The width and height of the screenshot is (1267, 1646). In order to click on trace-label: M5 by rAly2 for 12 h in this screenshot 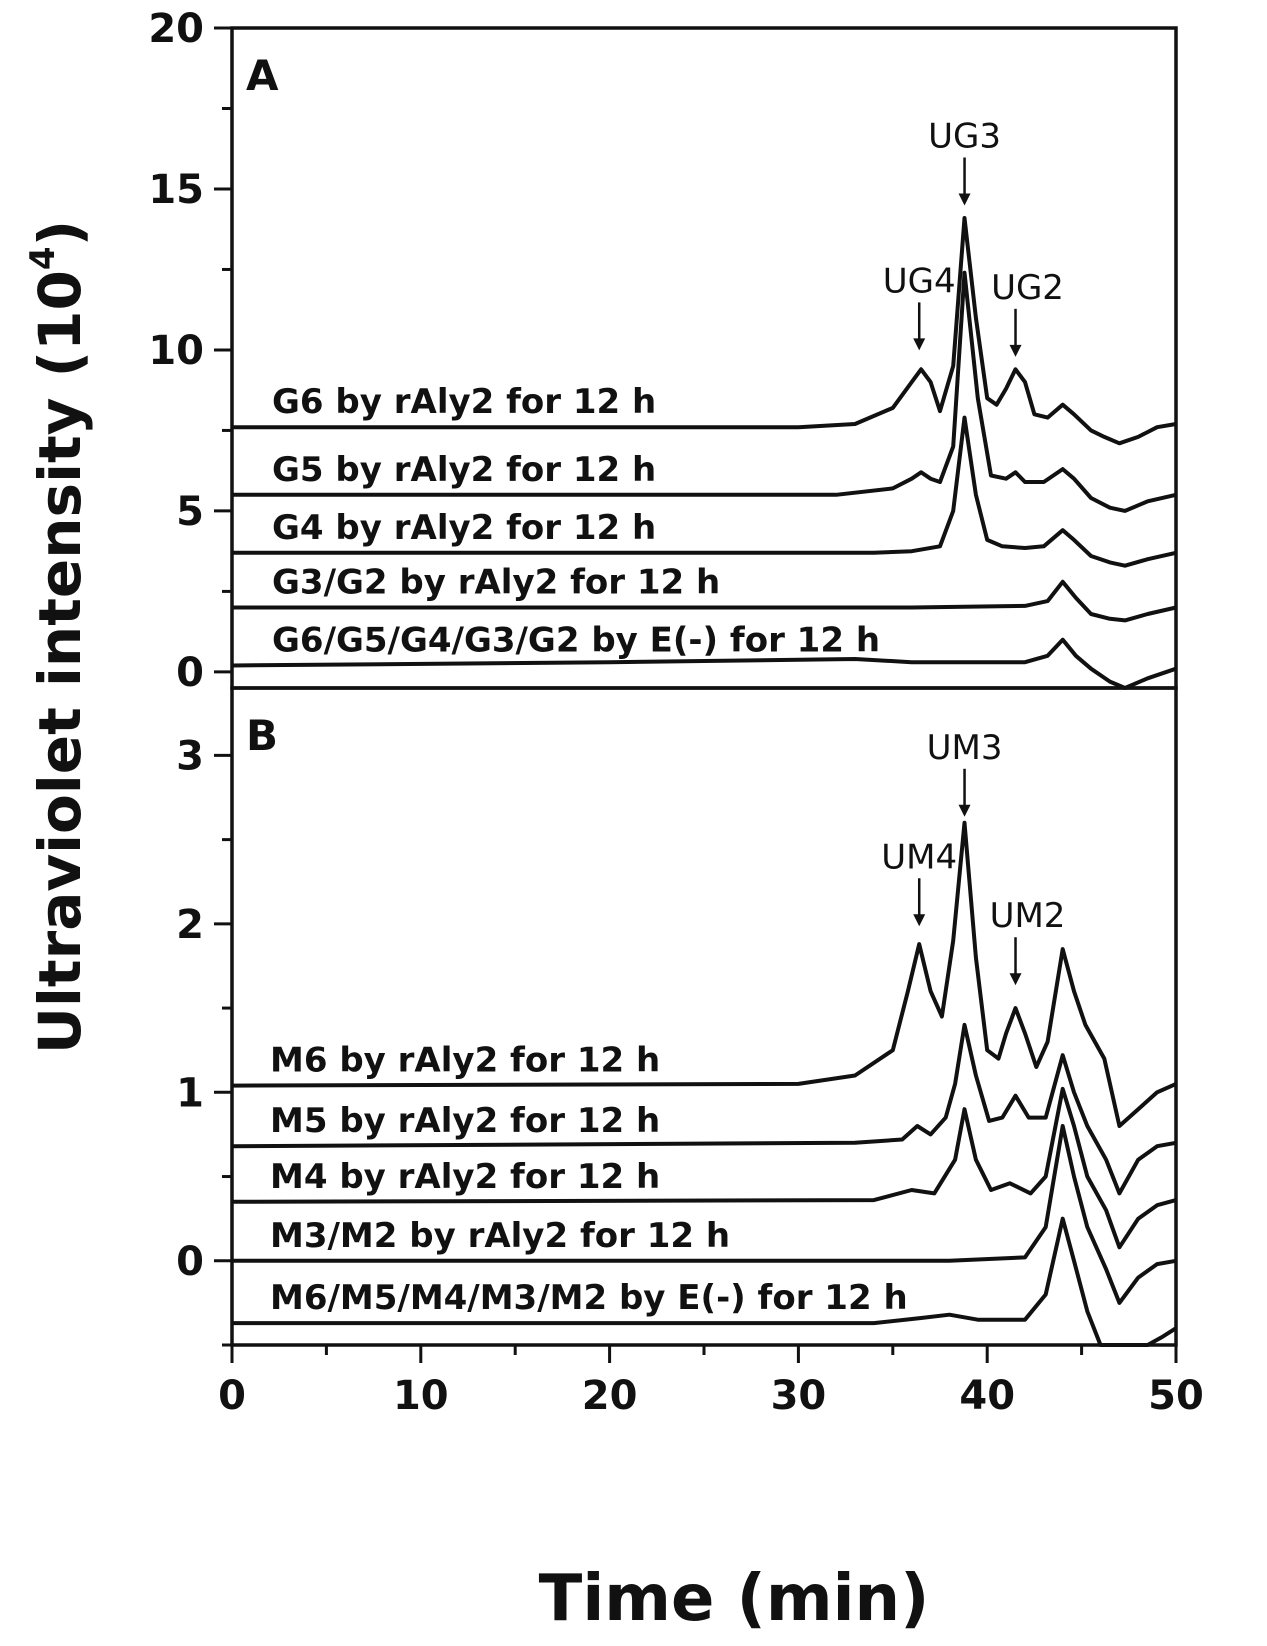, I will do `click(465, 1121)`.